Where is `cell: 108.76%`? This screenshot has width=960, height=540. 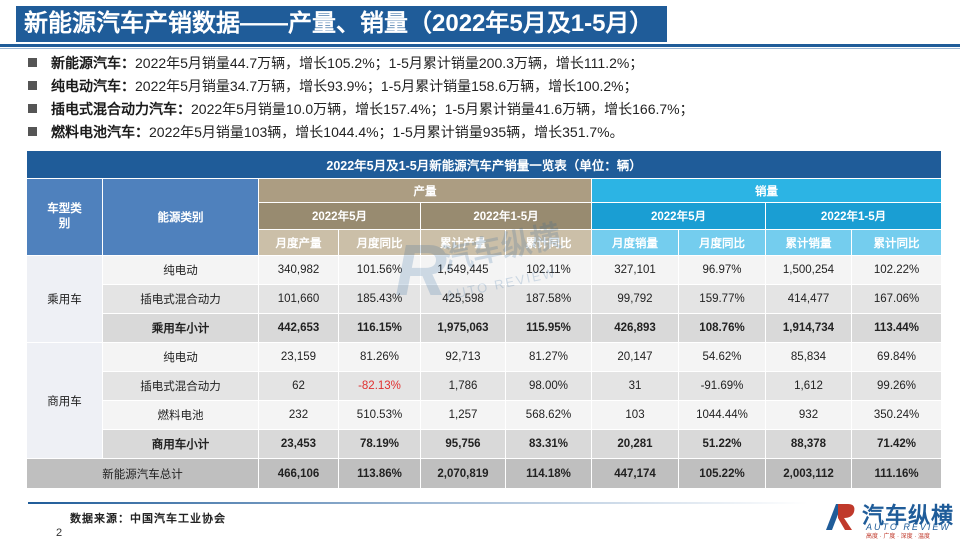
cell: 108.76% is located at coordinates (722, 328).